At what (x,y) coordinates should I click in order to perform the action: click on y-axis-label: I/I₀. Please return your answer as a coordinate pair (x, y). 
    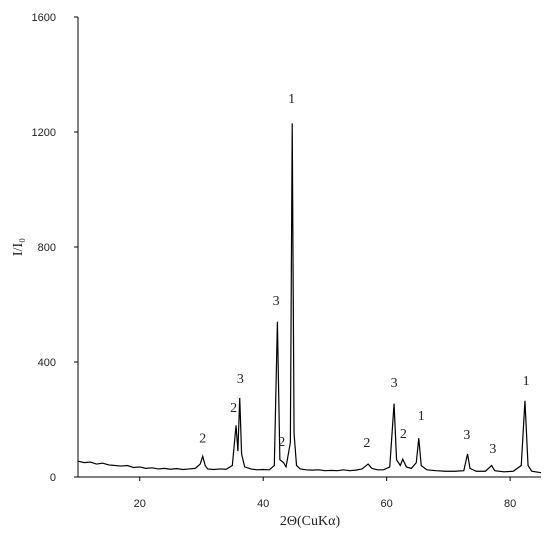
    Looking at the image, I should click on (18, 247).